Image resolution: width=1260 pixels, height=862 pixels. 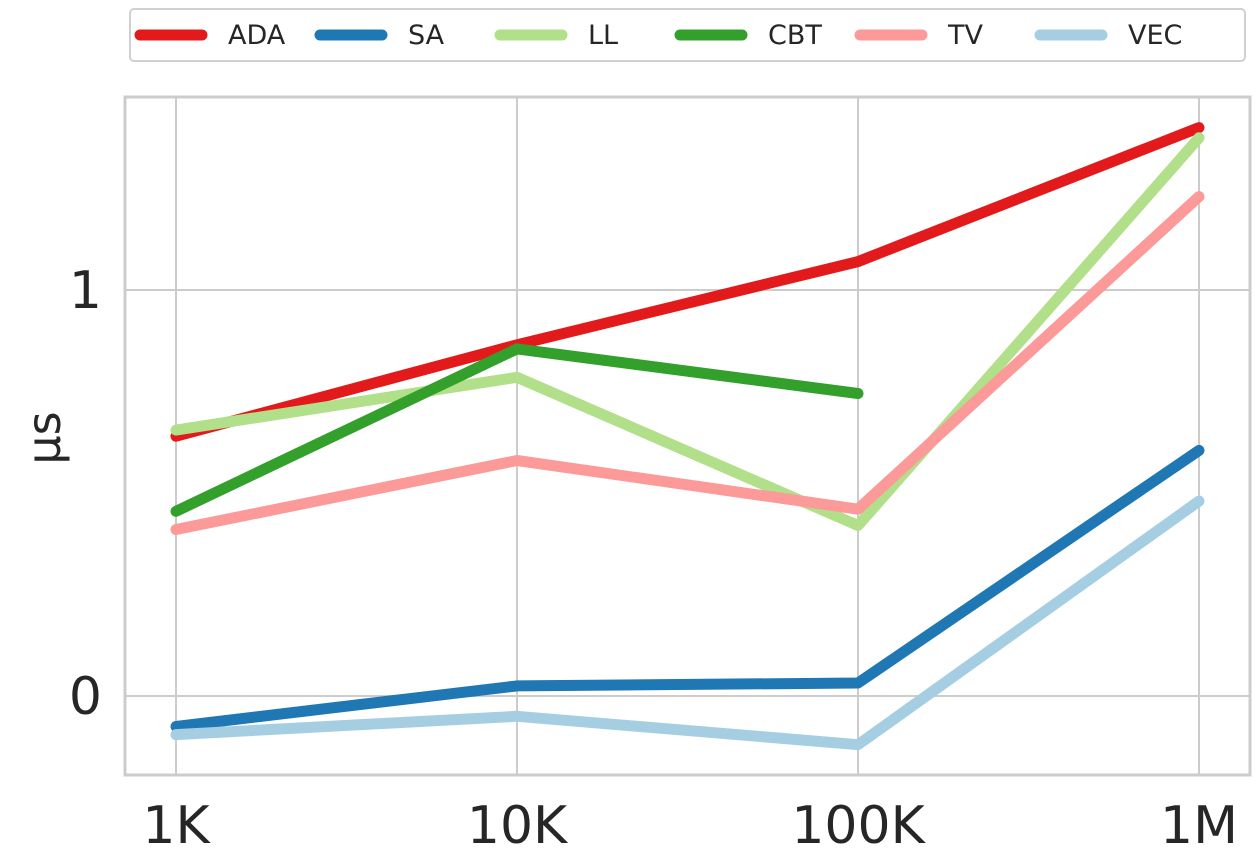 I want to click on legend-item-tv: TV, so click(x=918, y=35).